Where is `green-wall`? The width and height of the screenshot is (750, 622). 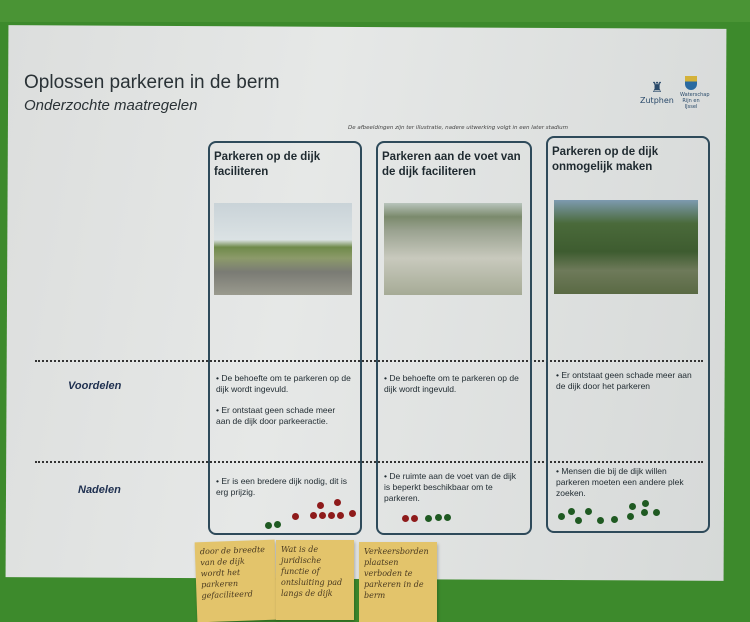
green-wall is located at coordinates (375, 11).